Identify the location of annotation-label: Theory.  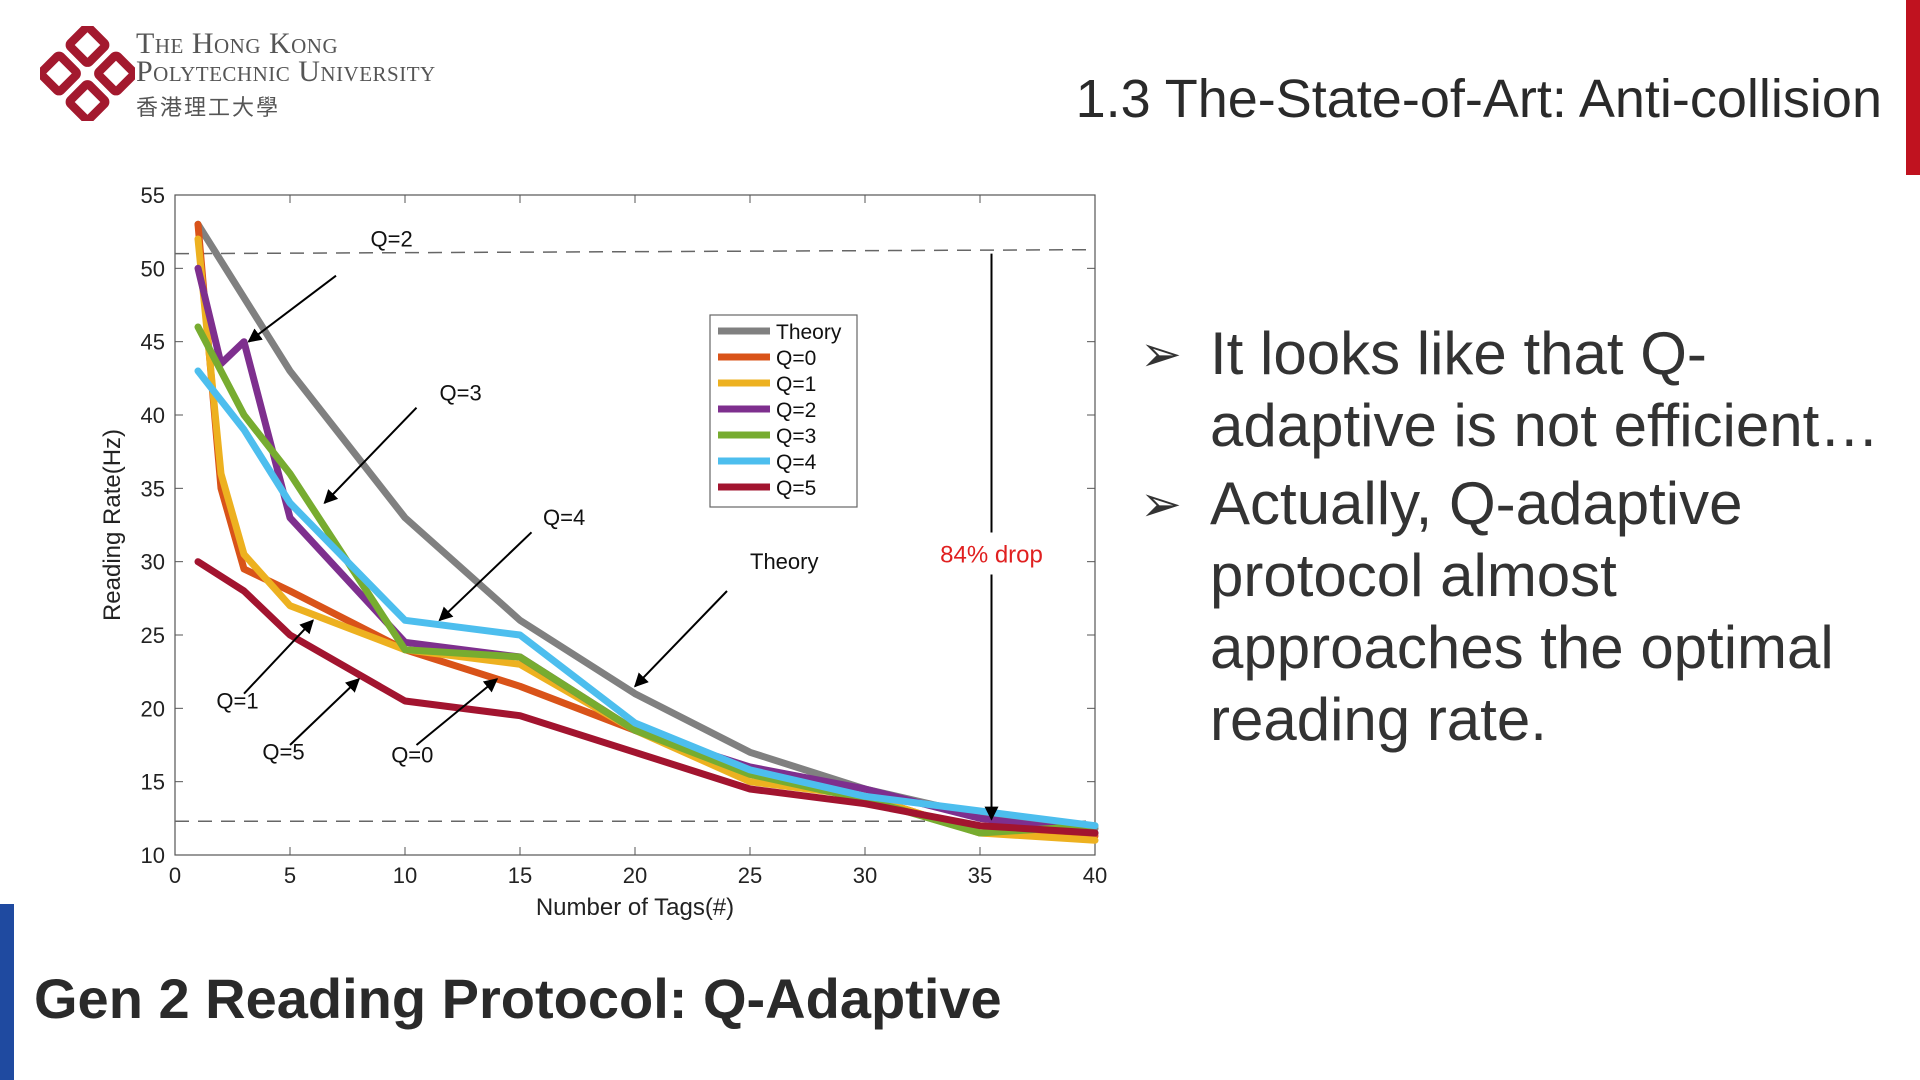
(784, 561).